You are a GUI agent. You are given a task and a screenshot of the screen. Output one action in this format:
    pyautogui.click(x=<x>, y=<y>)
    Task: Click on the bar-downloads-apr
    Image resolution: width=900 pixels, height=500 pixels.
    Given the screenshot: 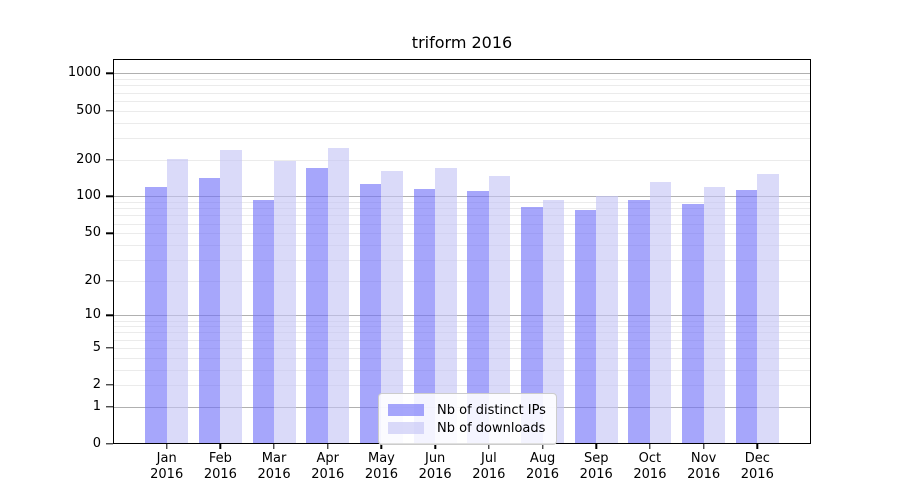 What is the action you would take?
    pyautogui.click(x=338, y=295)
    